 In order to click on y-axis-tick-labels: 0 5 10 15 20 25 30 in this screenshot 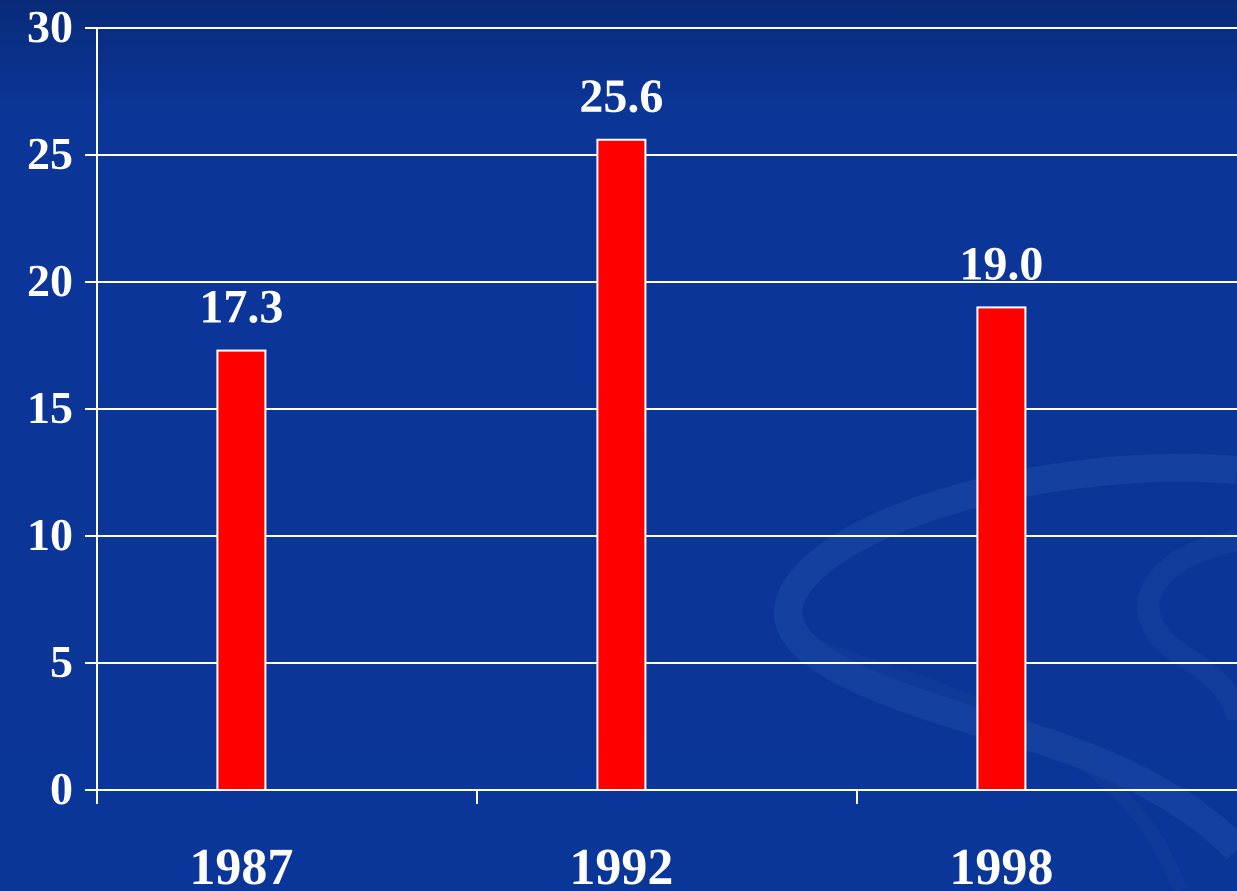, I will do `click(50, 407)`.